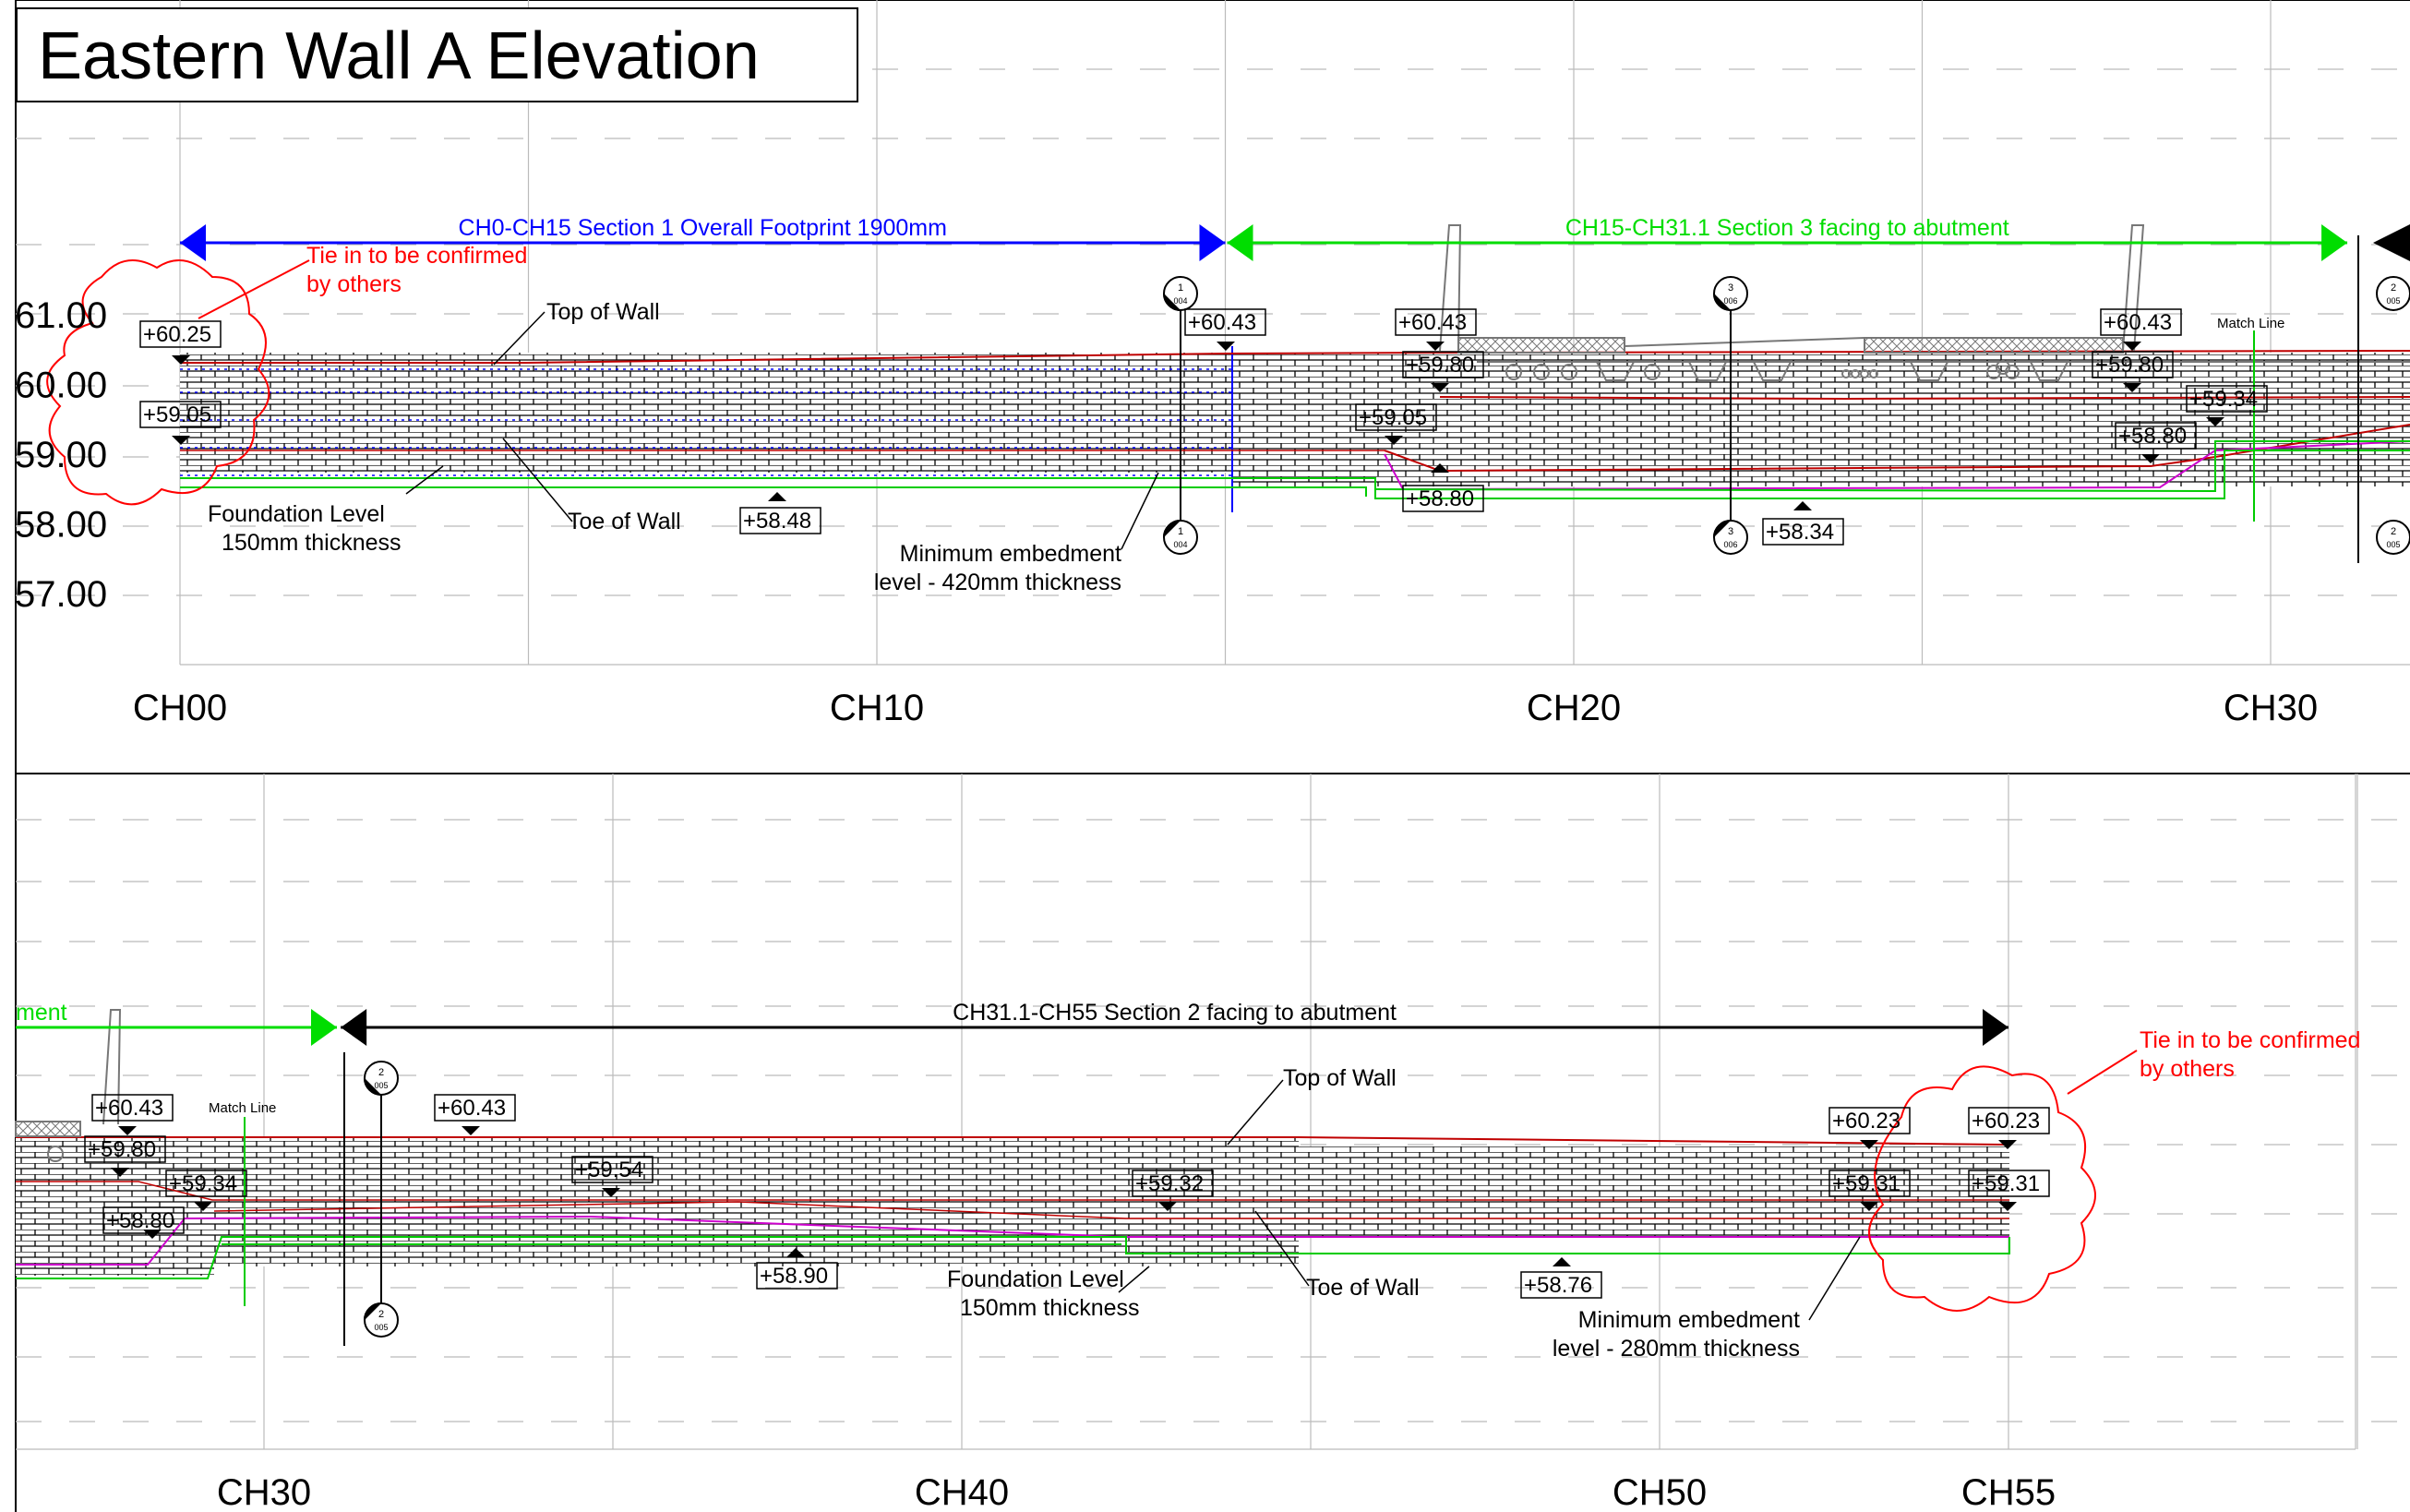 This screenshot has height=1512, width=2410. What do you see at coordinates (399, 56) in the screenshot?
I see `drawing-title: Eastern Wall A Elevation` at bounding box center [399, 56].